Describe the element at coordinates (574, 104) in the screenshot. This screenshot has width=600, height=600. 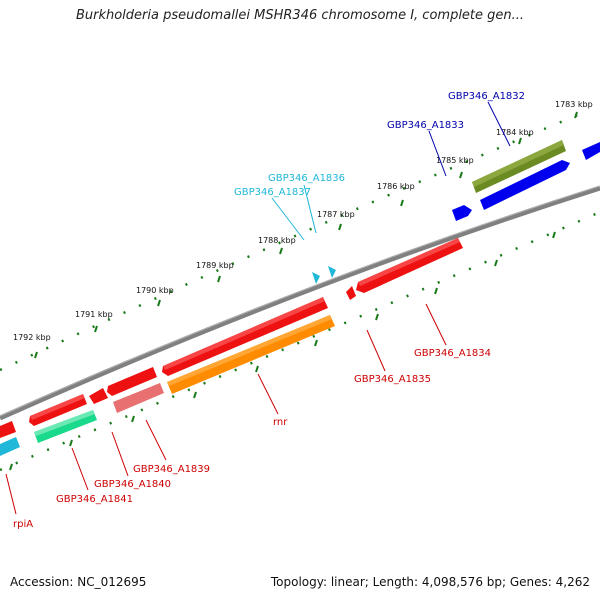
I see `scale-label-1783: 1783 kbp` at that location.